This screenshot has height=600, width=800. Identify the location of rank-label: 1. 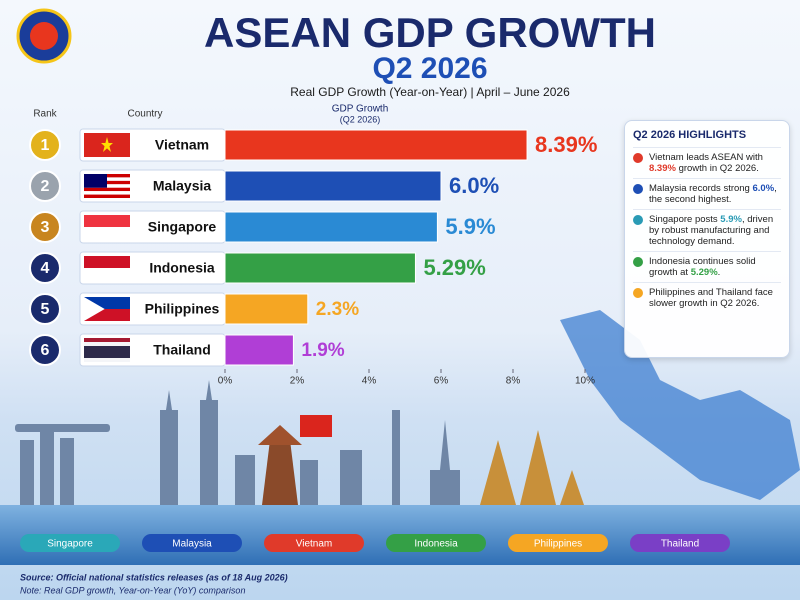
(45, 145).